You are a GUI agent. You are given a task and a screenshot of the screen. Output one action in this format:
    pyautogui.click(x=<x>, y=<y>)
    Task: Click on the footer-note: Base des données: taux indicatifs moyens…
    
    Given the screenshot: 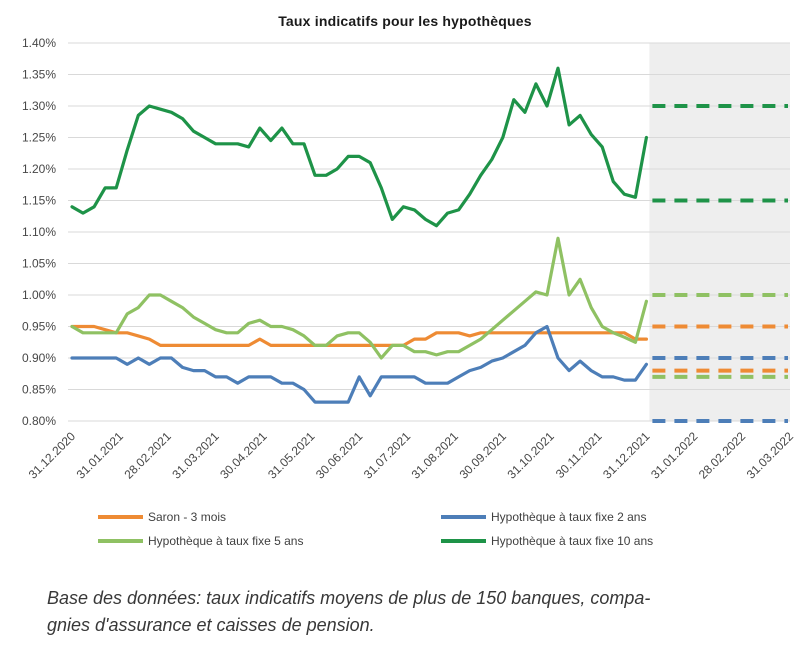 What is the action you would take?
    pyautogui.click(x=402, y=612)
    